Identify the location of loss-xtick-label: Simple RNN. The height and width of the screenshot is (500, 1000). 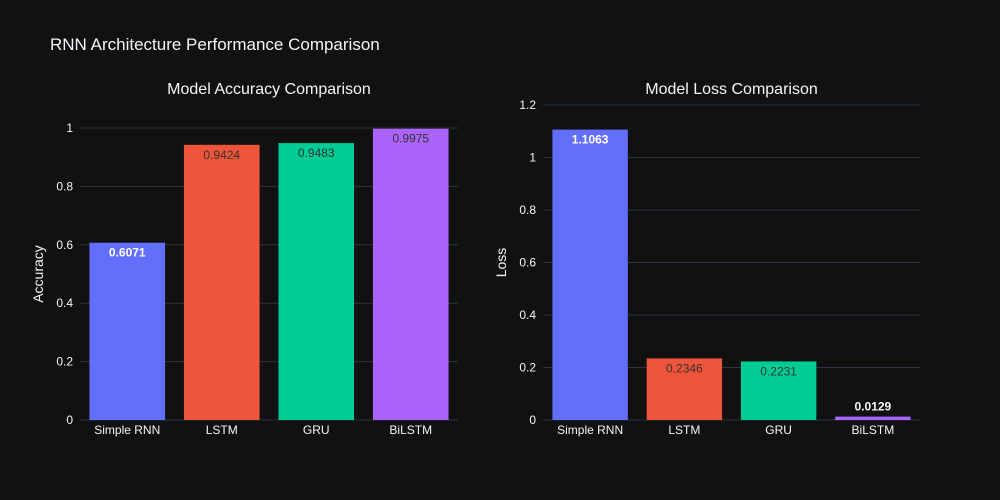
(590, 430).